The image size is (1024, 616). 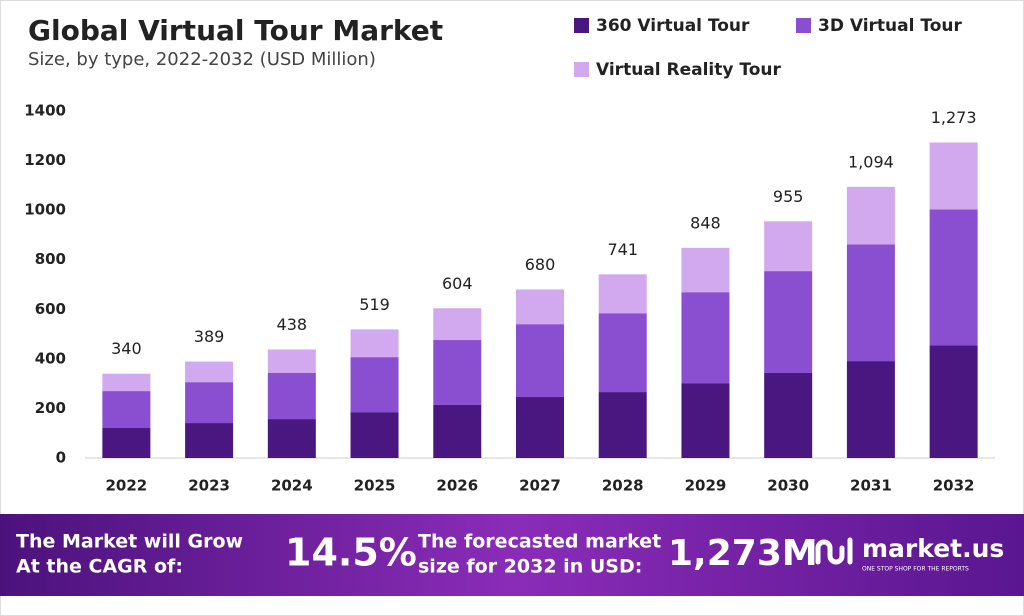 I want to click on y-tick-label: 1400, so click(x=45, y=111).